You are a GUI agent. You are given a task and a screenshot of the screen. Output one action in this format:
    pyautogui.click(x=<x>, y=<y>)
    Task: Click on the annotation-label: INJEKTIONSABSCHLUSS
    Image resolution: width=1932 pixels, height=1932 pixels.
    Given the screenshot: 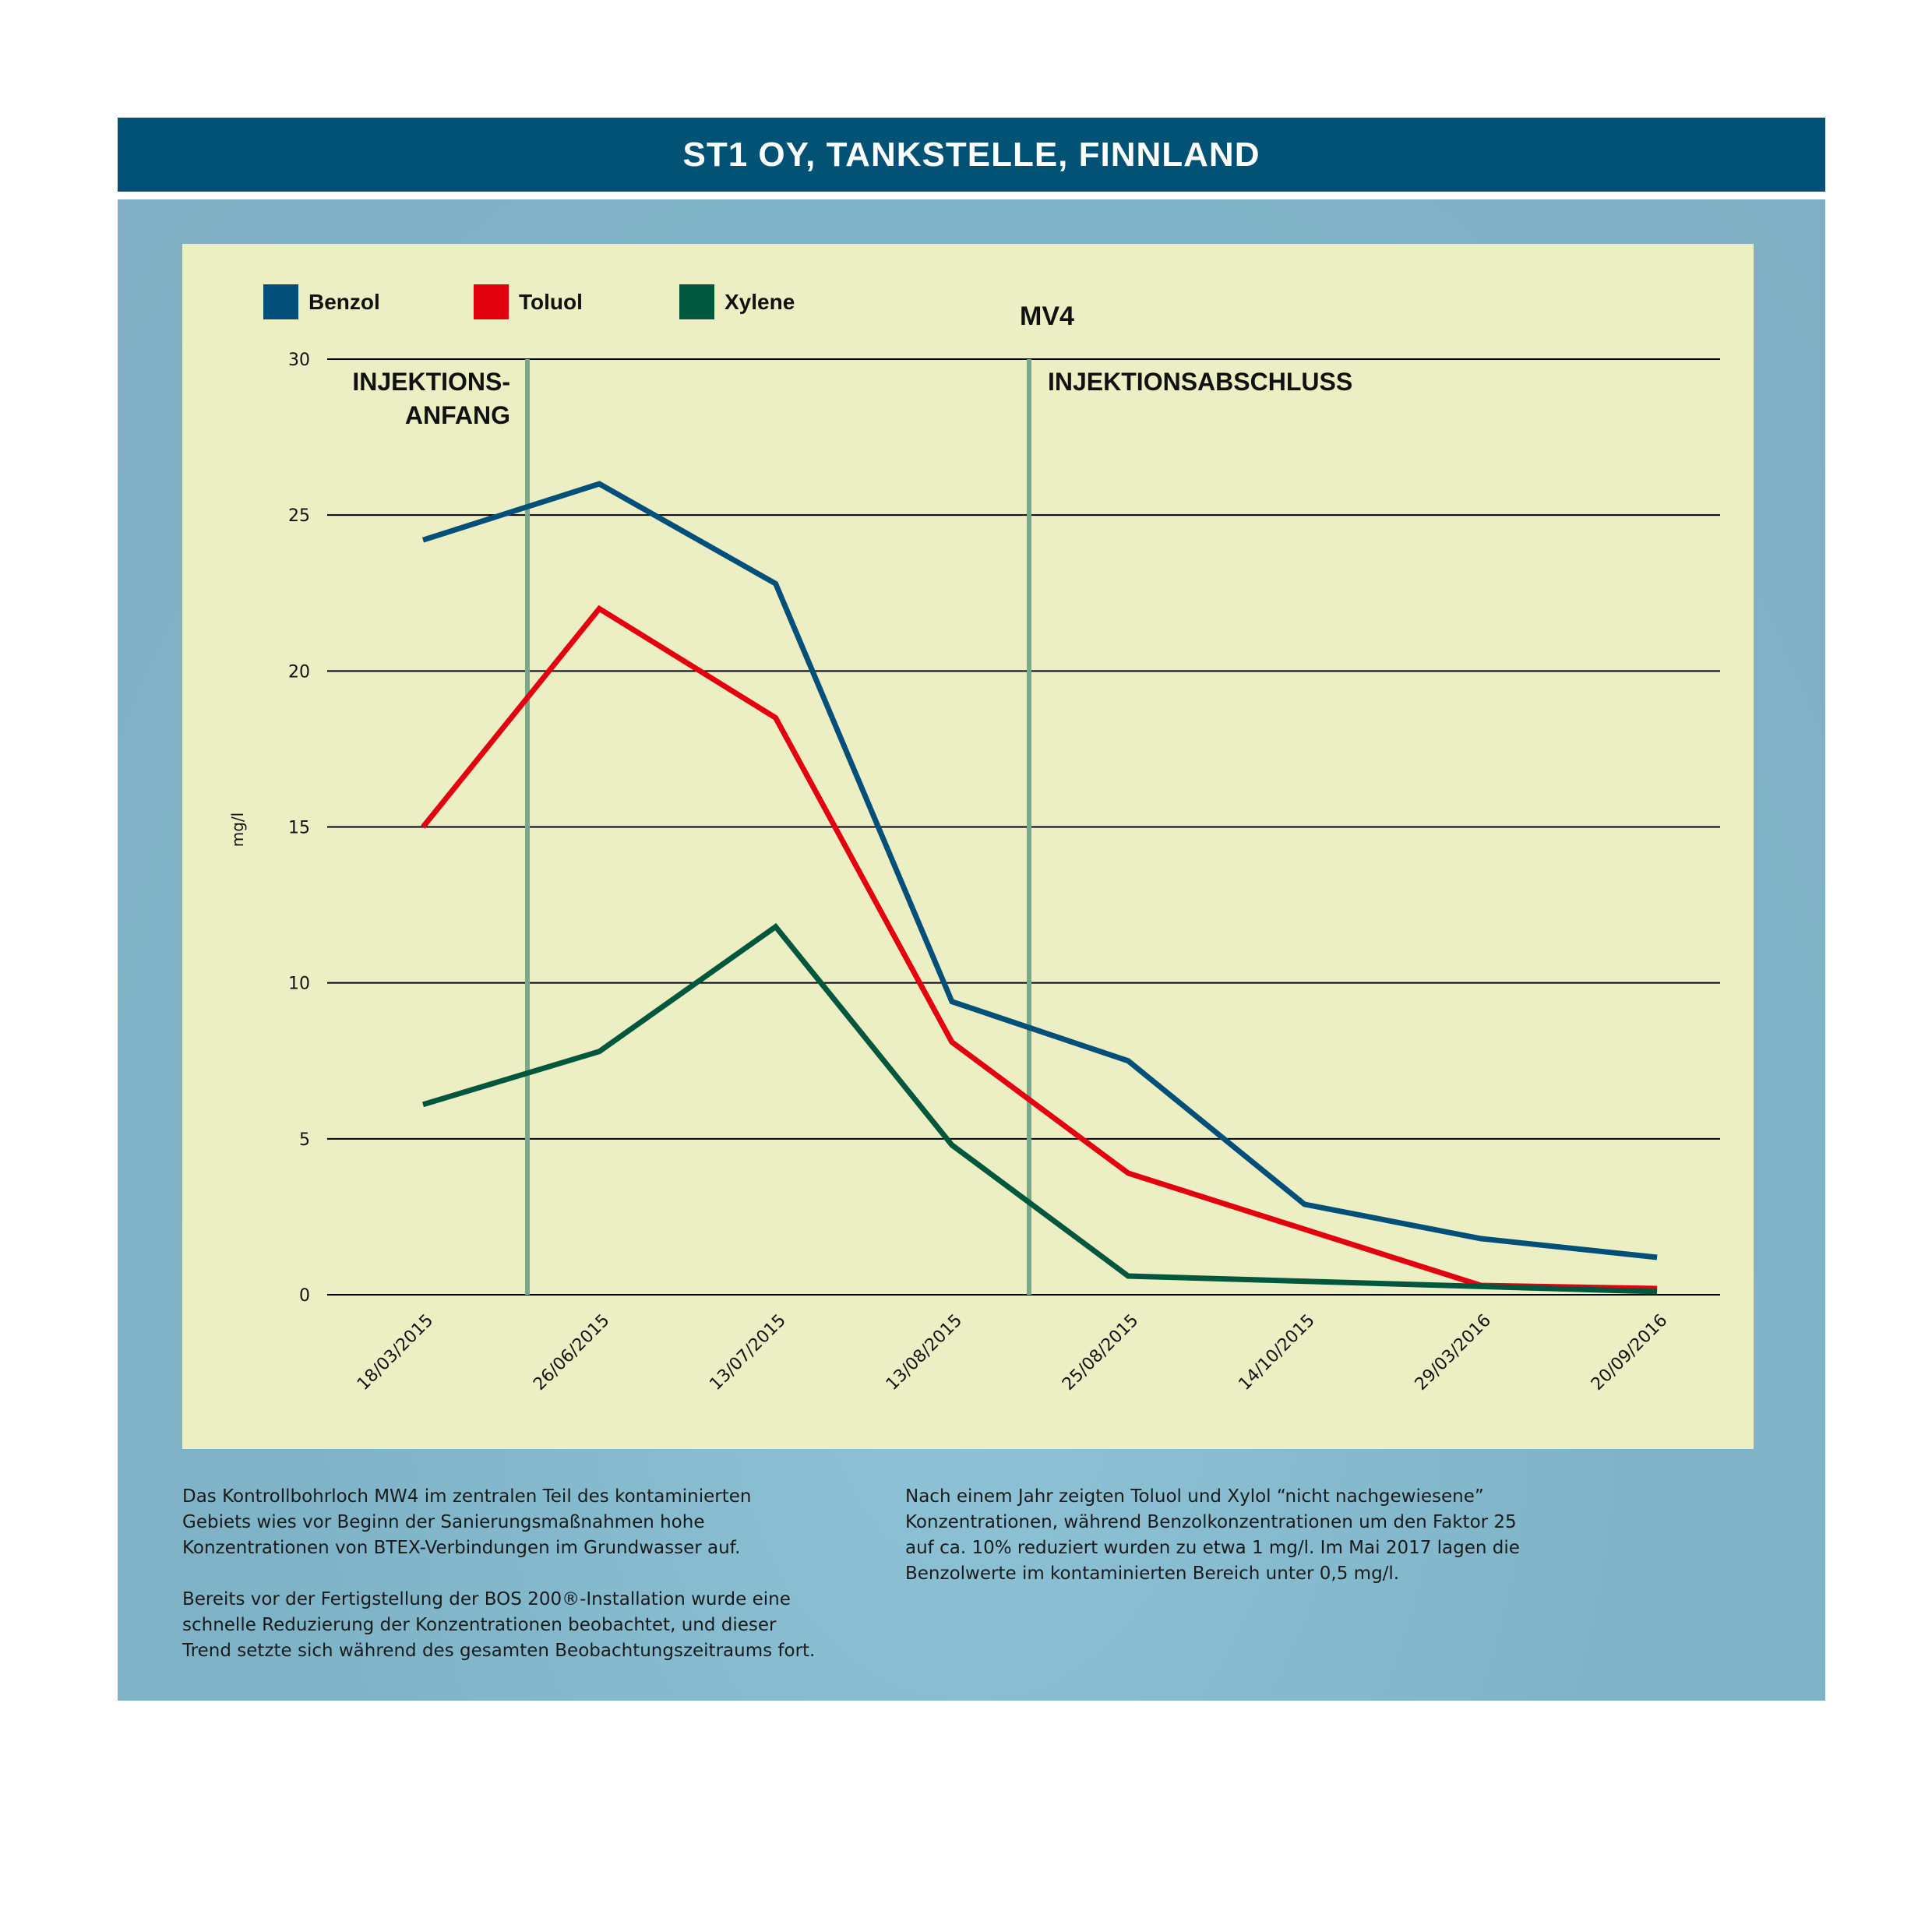 What is the action you would take?
    pyautogui.click(x=1200, y=382)
    